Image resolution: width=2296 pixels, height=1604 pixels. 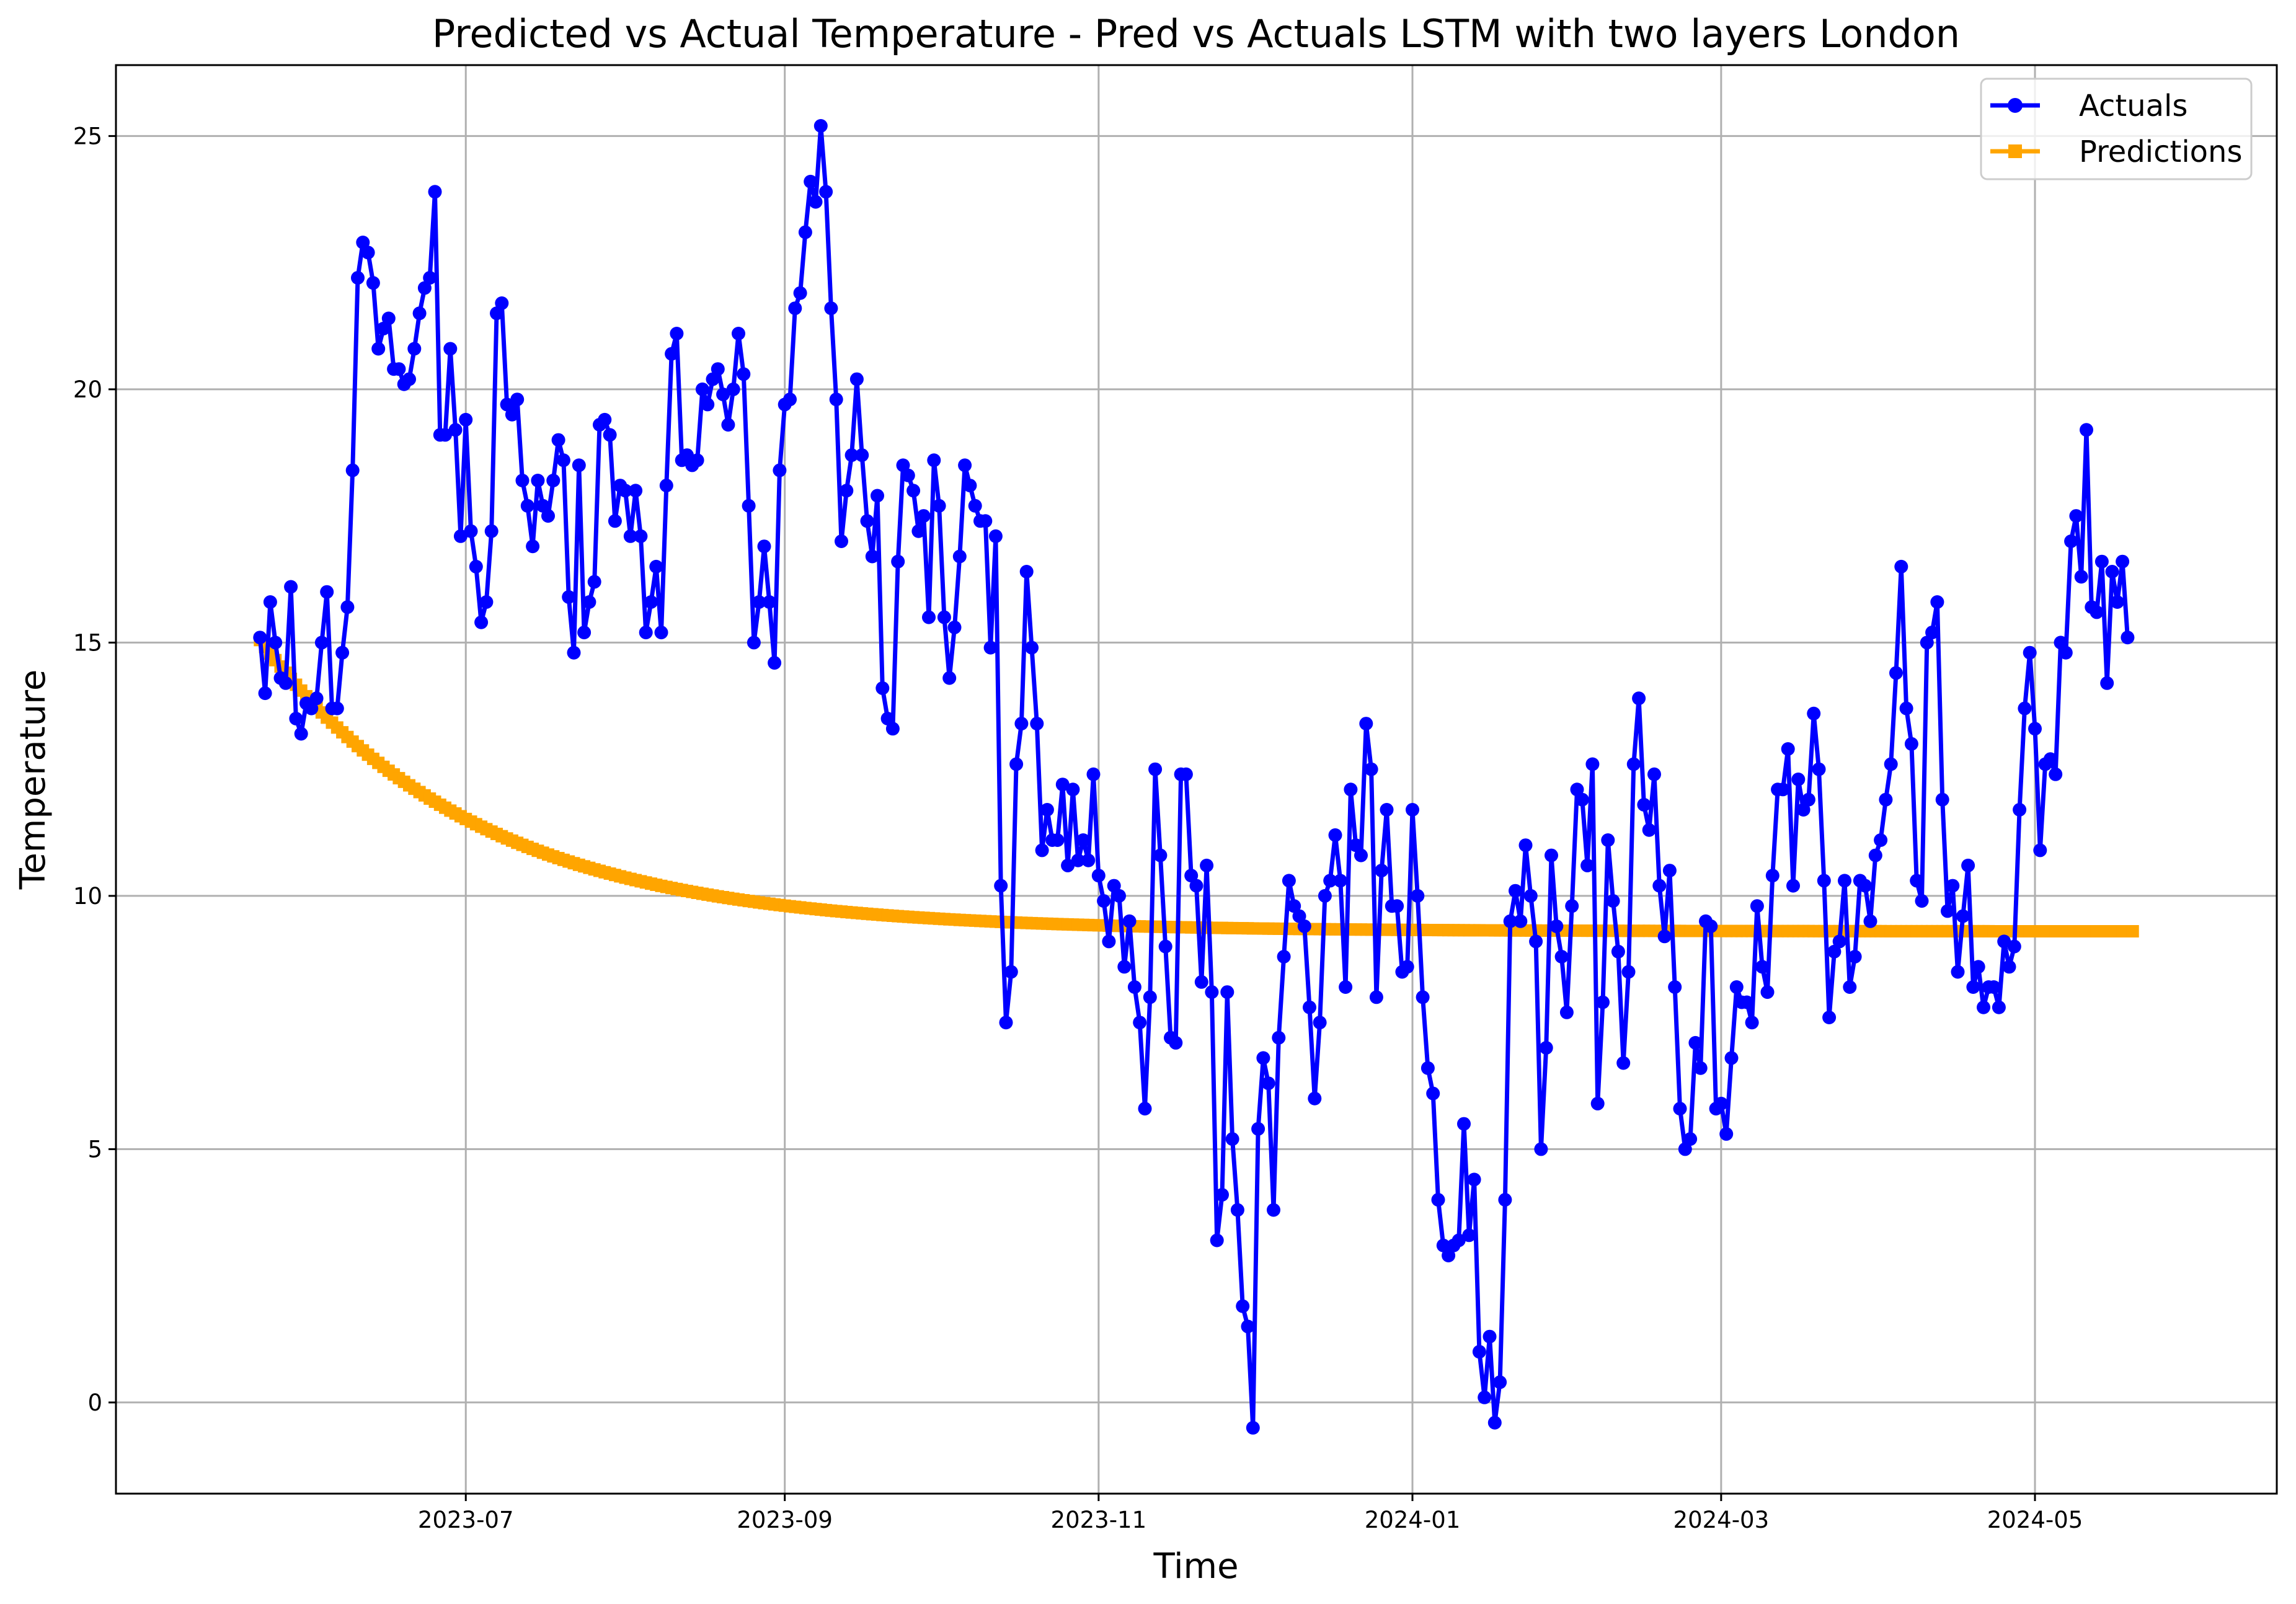 What do you see at coordinates (2116, 129) in the screenshot?
I see `legend: Actuals Predictions` at bounding box center [2116, 129].